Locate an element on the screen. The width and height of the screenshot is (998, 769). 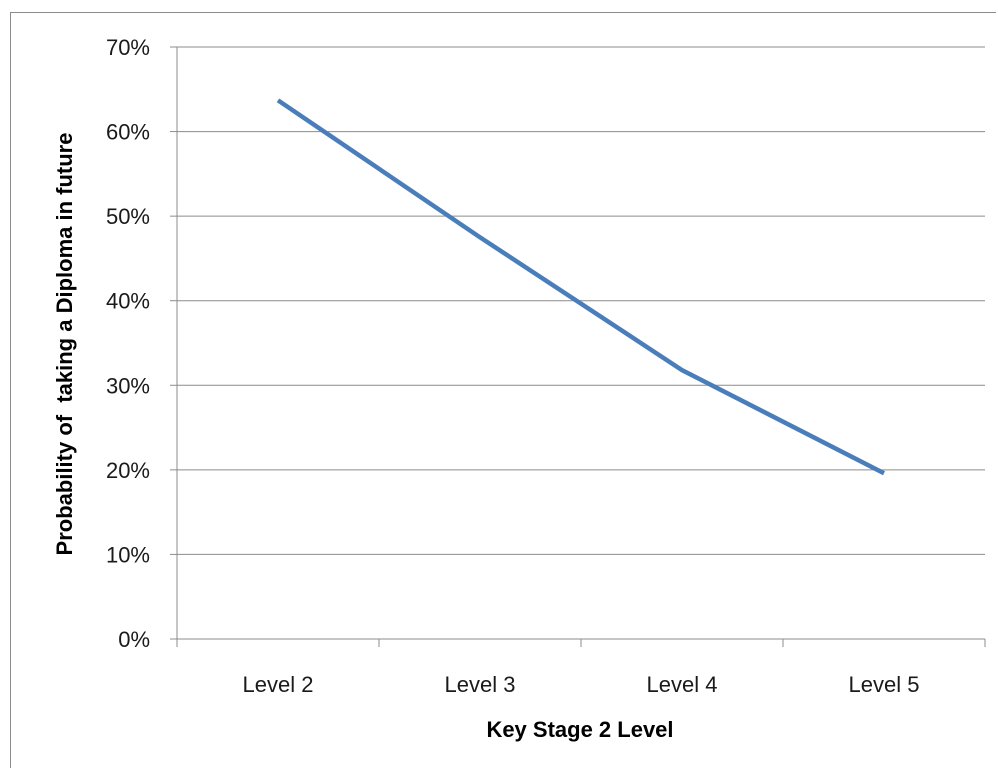
x-tick-label: Level 4 is located at coordinates (682, 684).